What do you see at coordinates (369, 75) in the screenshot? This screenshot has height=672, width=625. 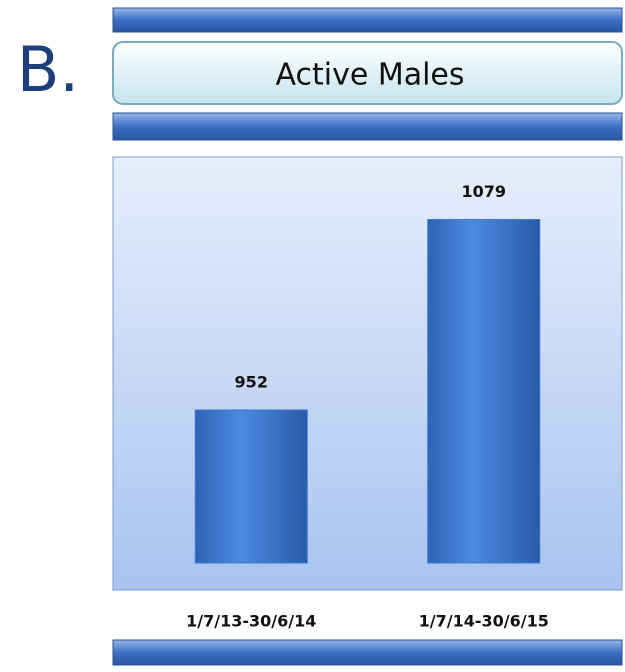 I see `chart-title: Active Males` at bounding box center [369, 75].